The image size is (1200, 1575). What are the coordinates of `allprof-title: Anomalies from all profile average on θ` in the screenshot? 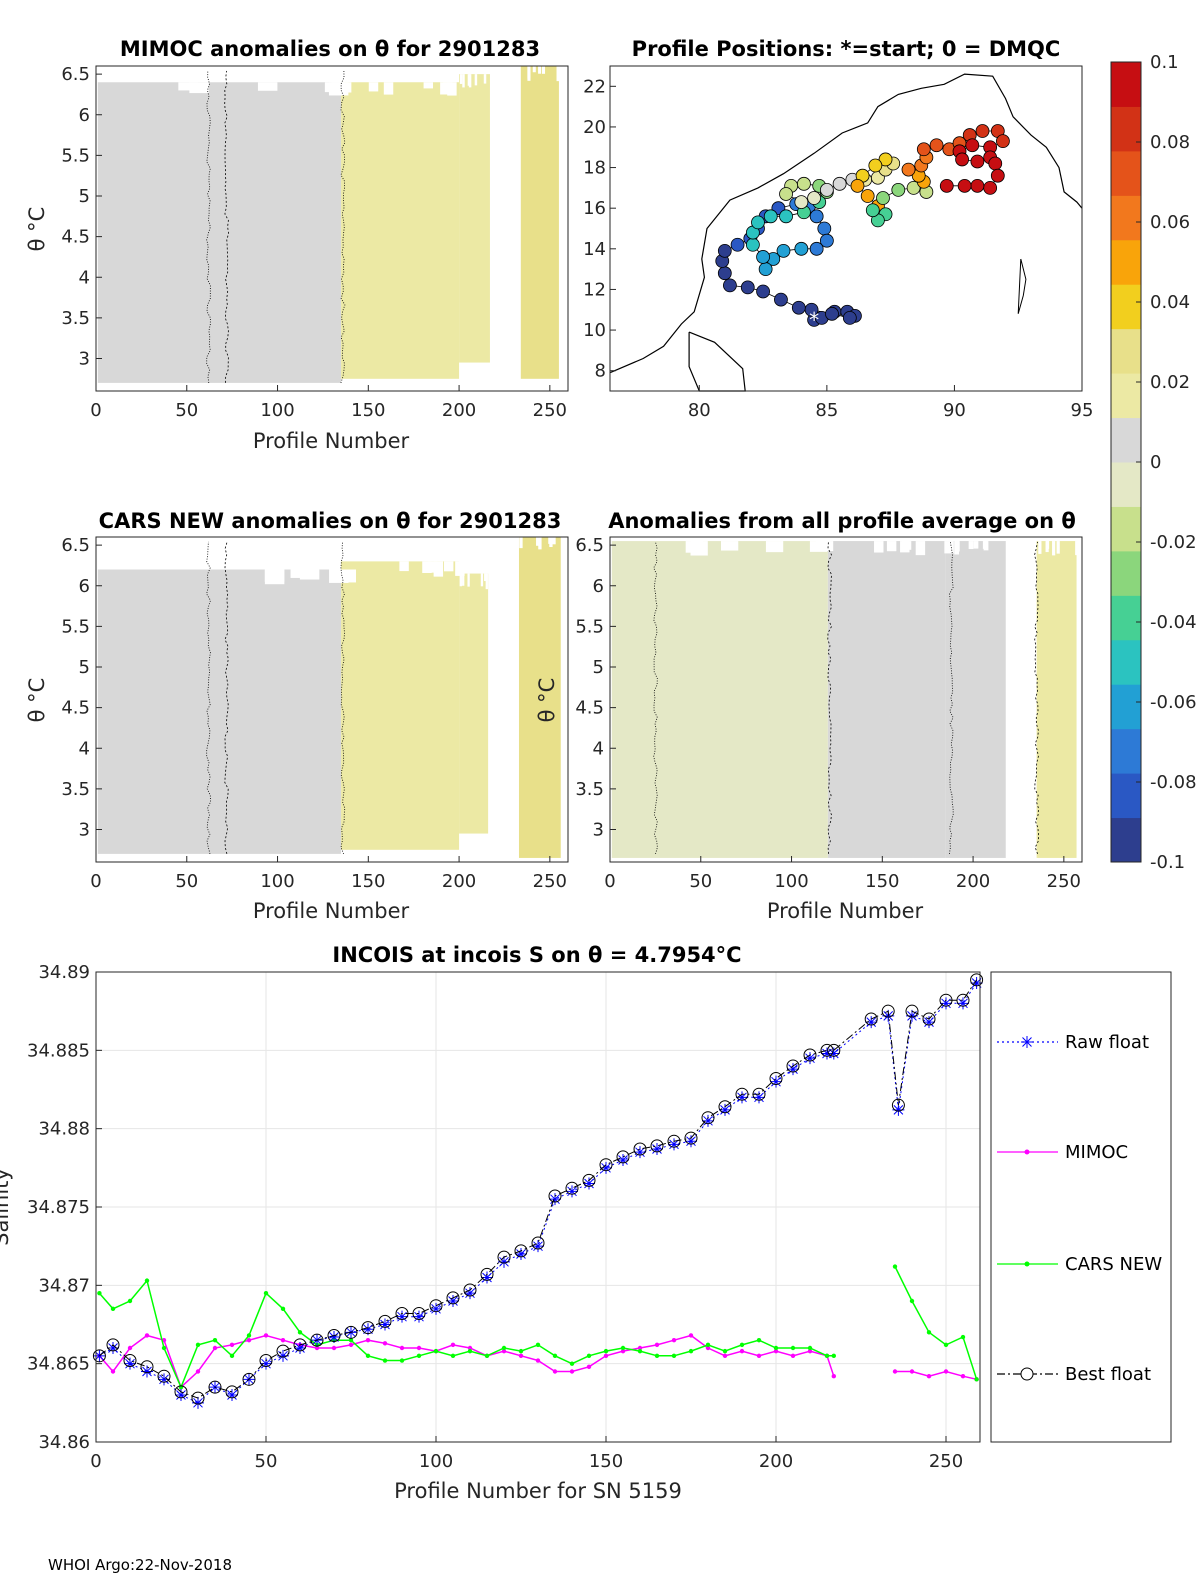 It's located at (842, 521).